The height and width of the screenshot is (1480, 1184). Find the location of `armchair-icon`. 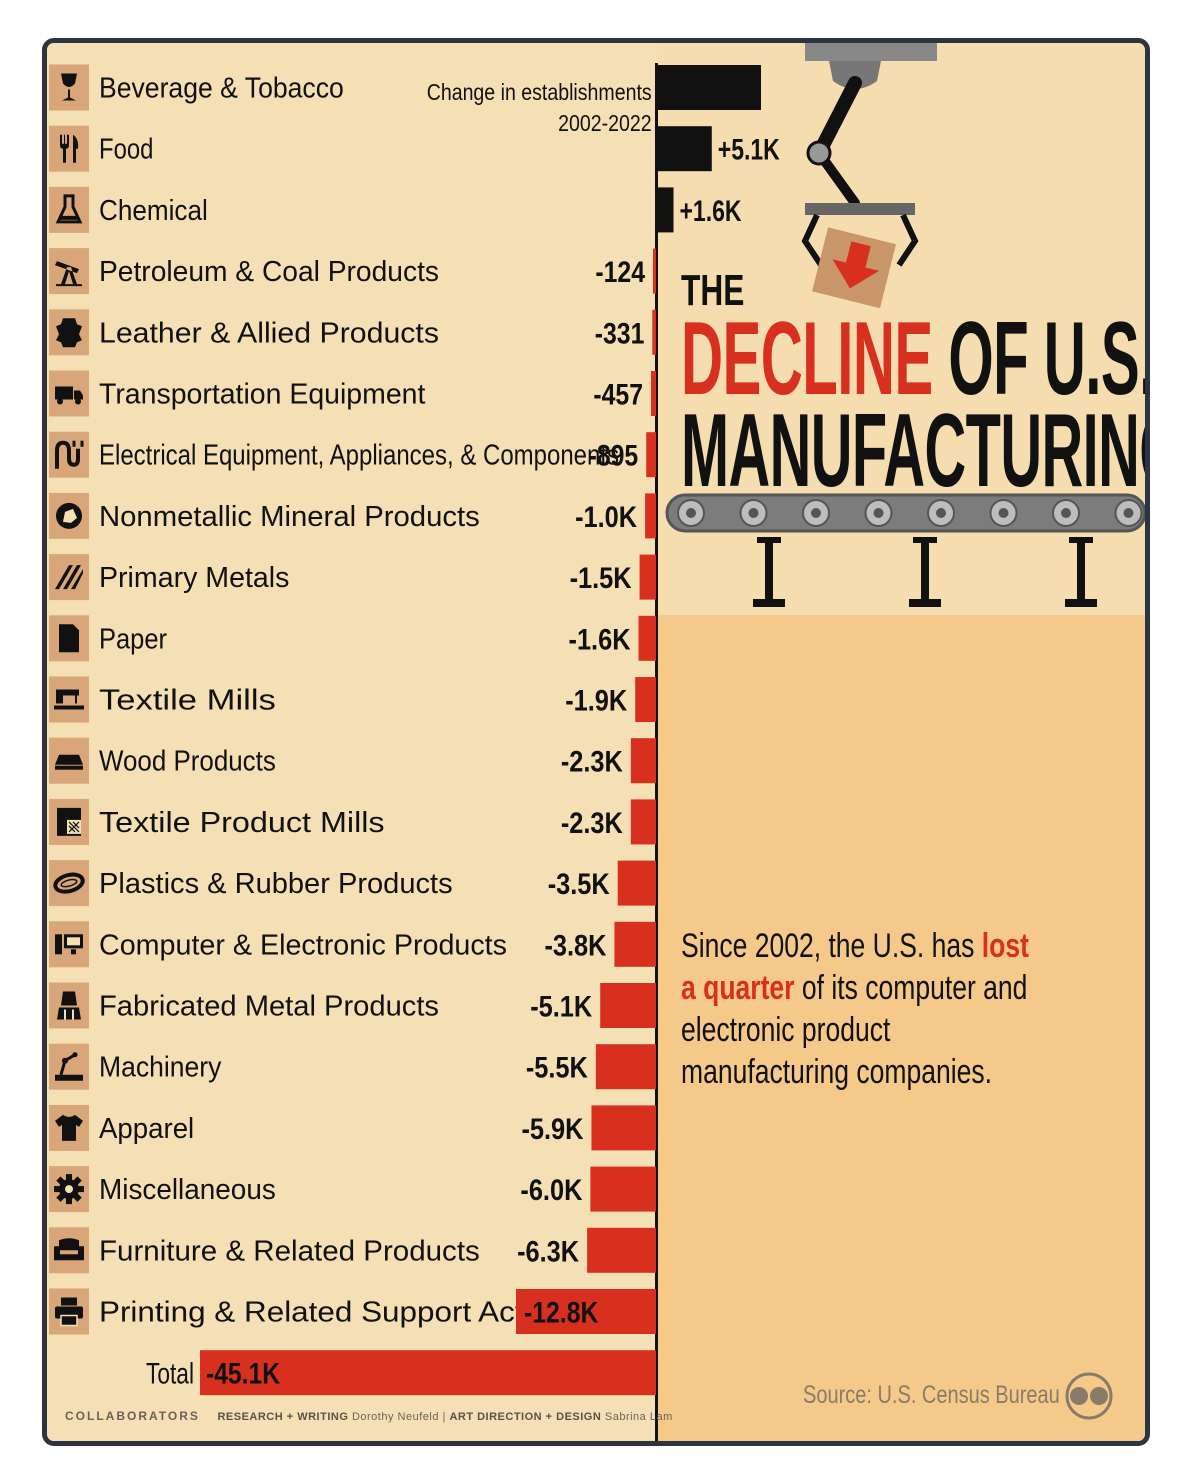

armchair-icon is located at coordinates (69, 1249).